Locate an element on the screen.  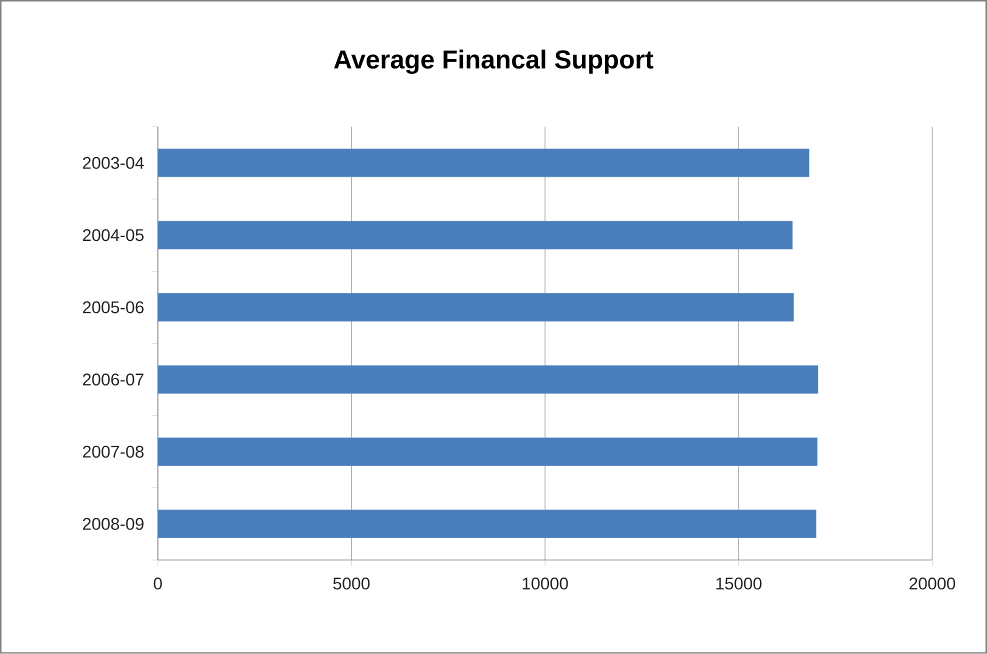
y-tick-label: 2008-09 is located at coordinates (113, 524).